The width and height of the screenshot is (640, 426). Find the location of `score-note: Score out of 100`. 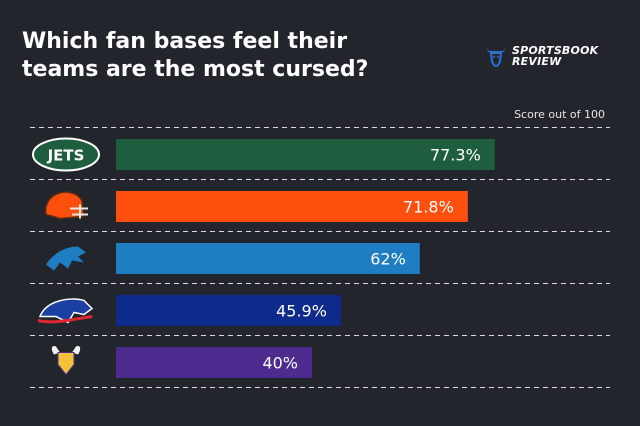

score-note: Score out of 100 is located at coordinates (559, 114).